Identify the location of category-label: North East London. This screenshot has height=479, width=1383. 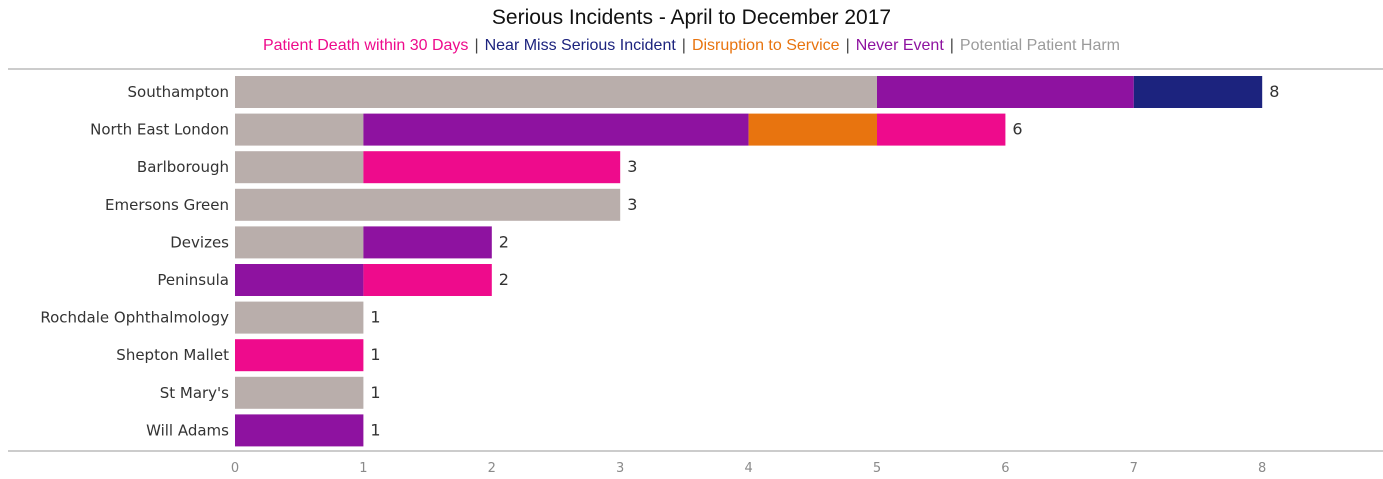
(159, 130).